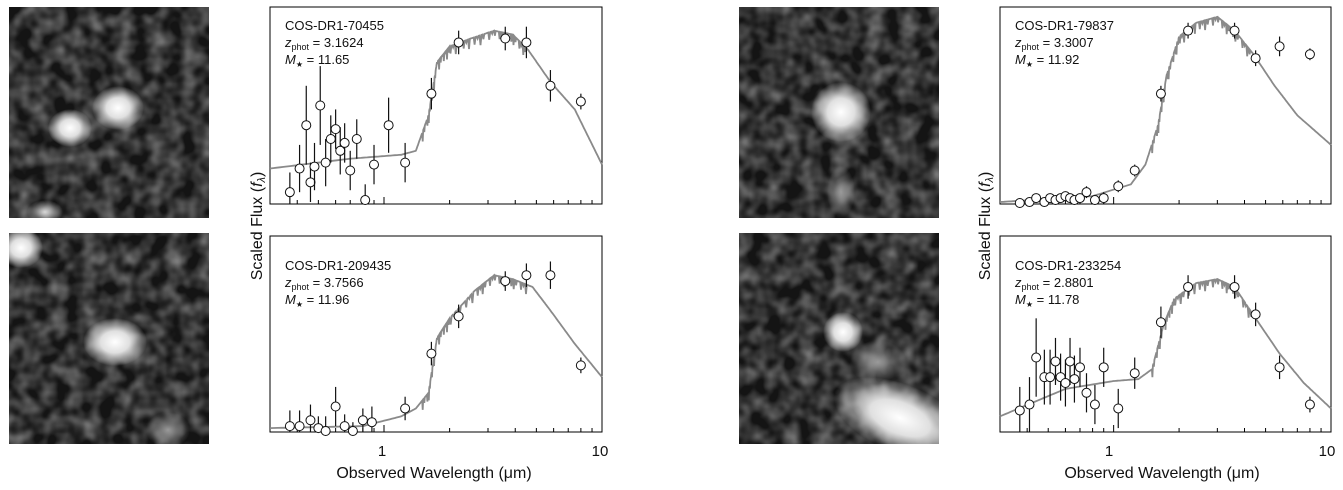 The width and height of the screenshot is (1343, 490). I want to click on object-id: COS-DR1-70455, so click(334, 25).